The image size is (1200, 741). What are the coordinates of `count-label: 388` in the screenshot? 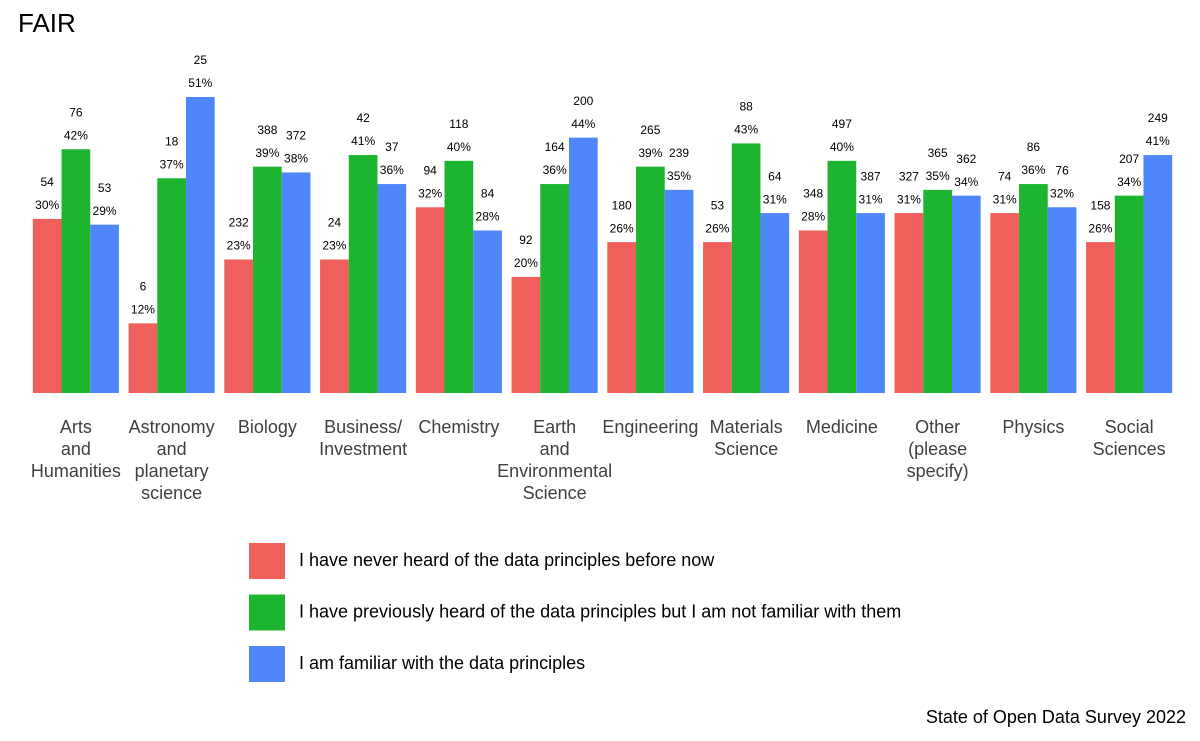 It's located at (267, 130).